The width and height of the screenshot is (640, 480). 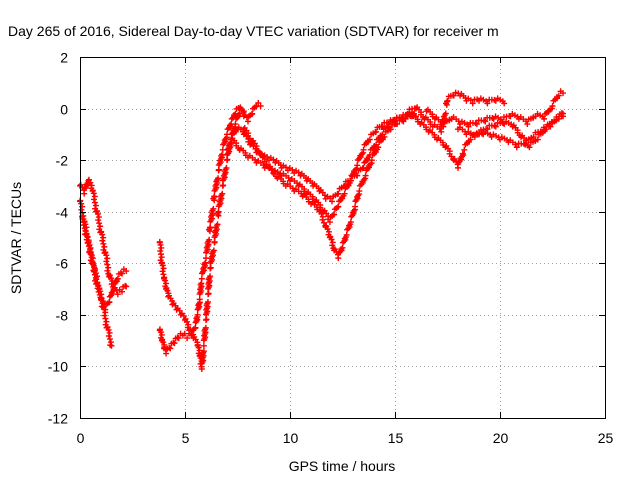 What do you see at coordinates (81, 438) in the screenshot?
I see `x-tick-label: 0` at bounding box center [81, 438].